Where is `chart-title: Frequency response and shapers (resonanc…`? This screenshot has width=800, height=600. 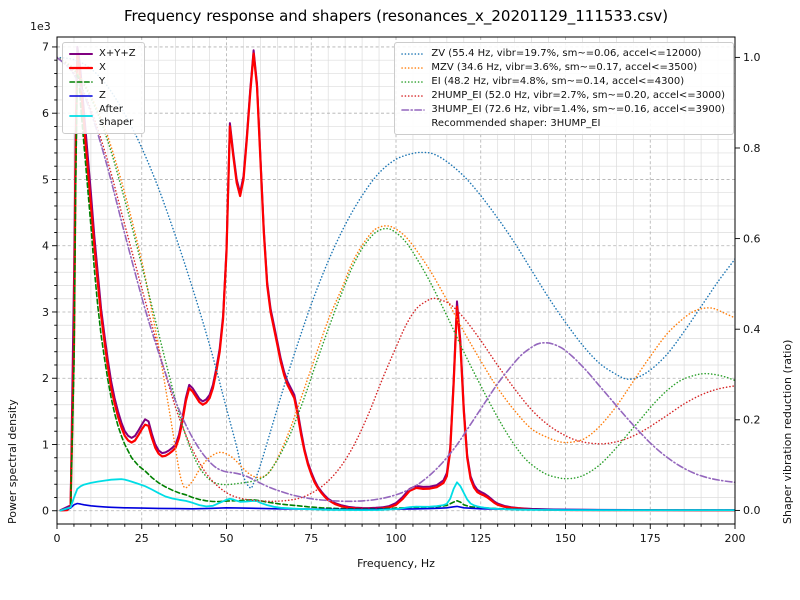
chart-title: Frequency response and shapers (resonanc… is located at coordinates (396, 16).